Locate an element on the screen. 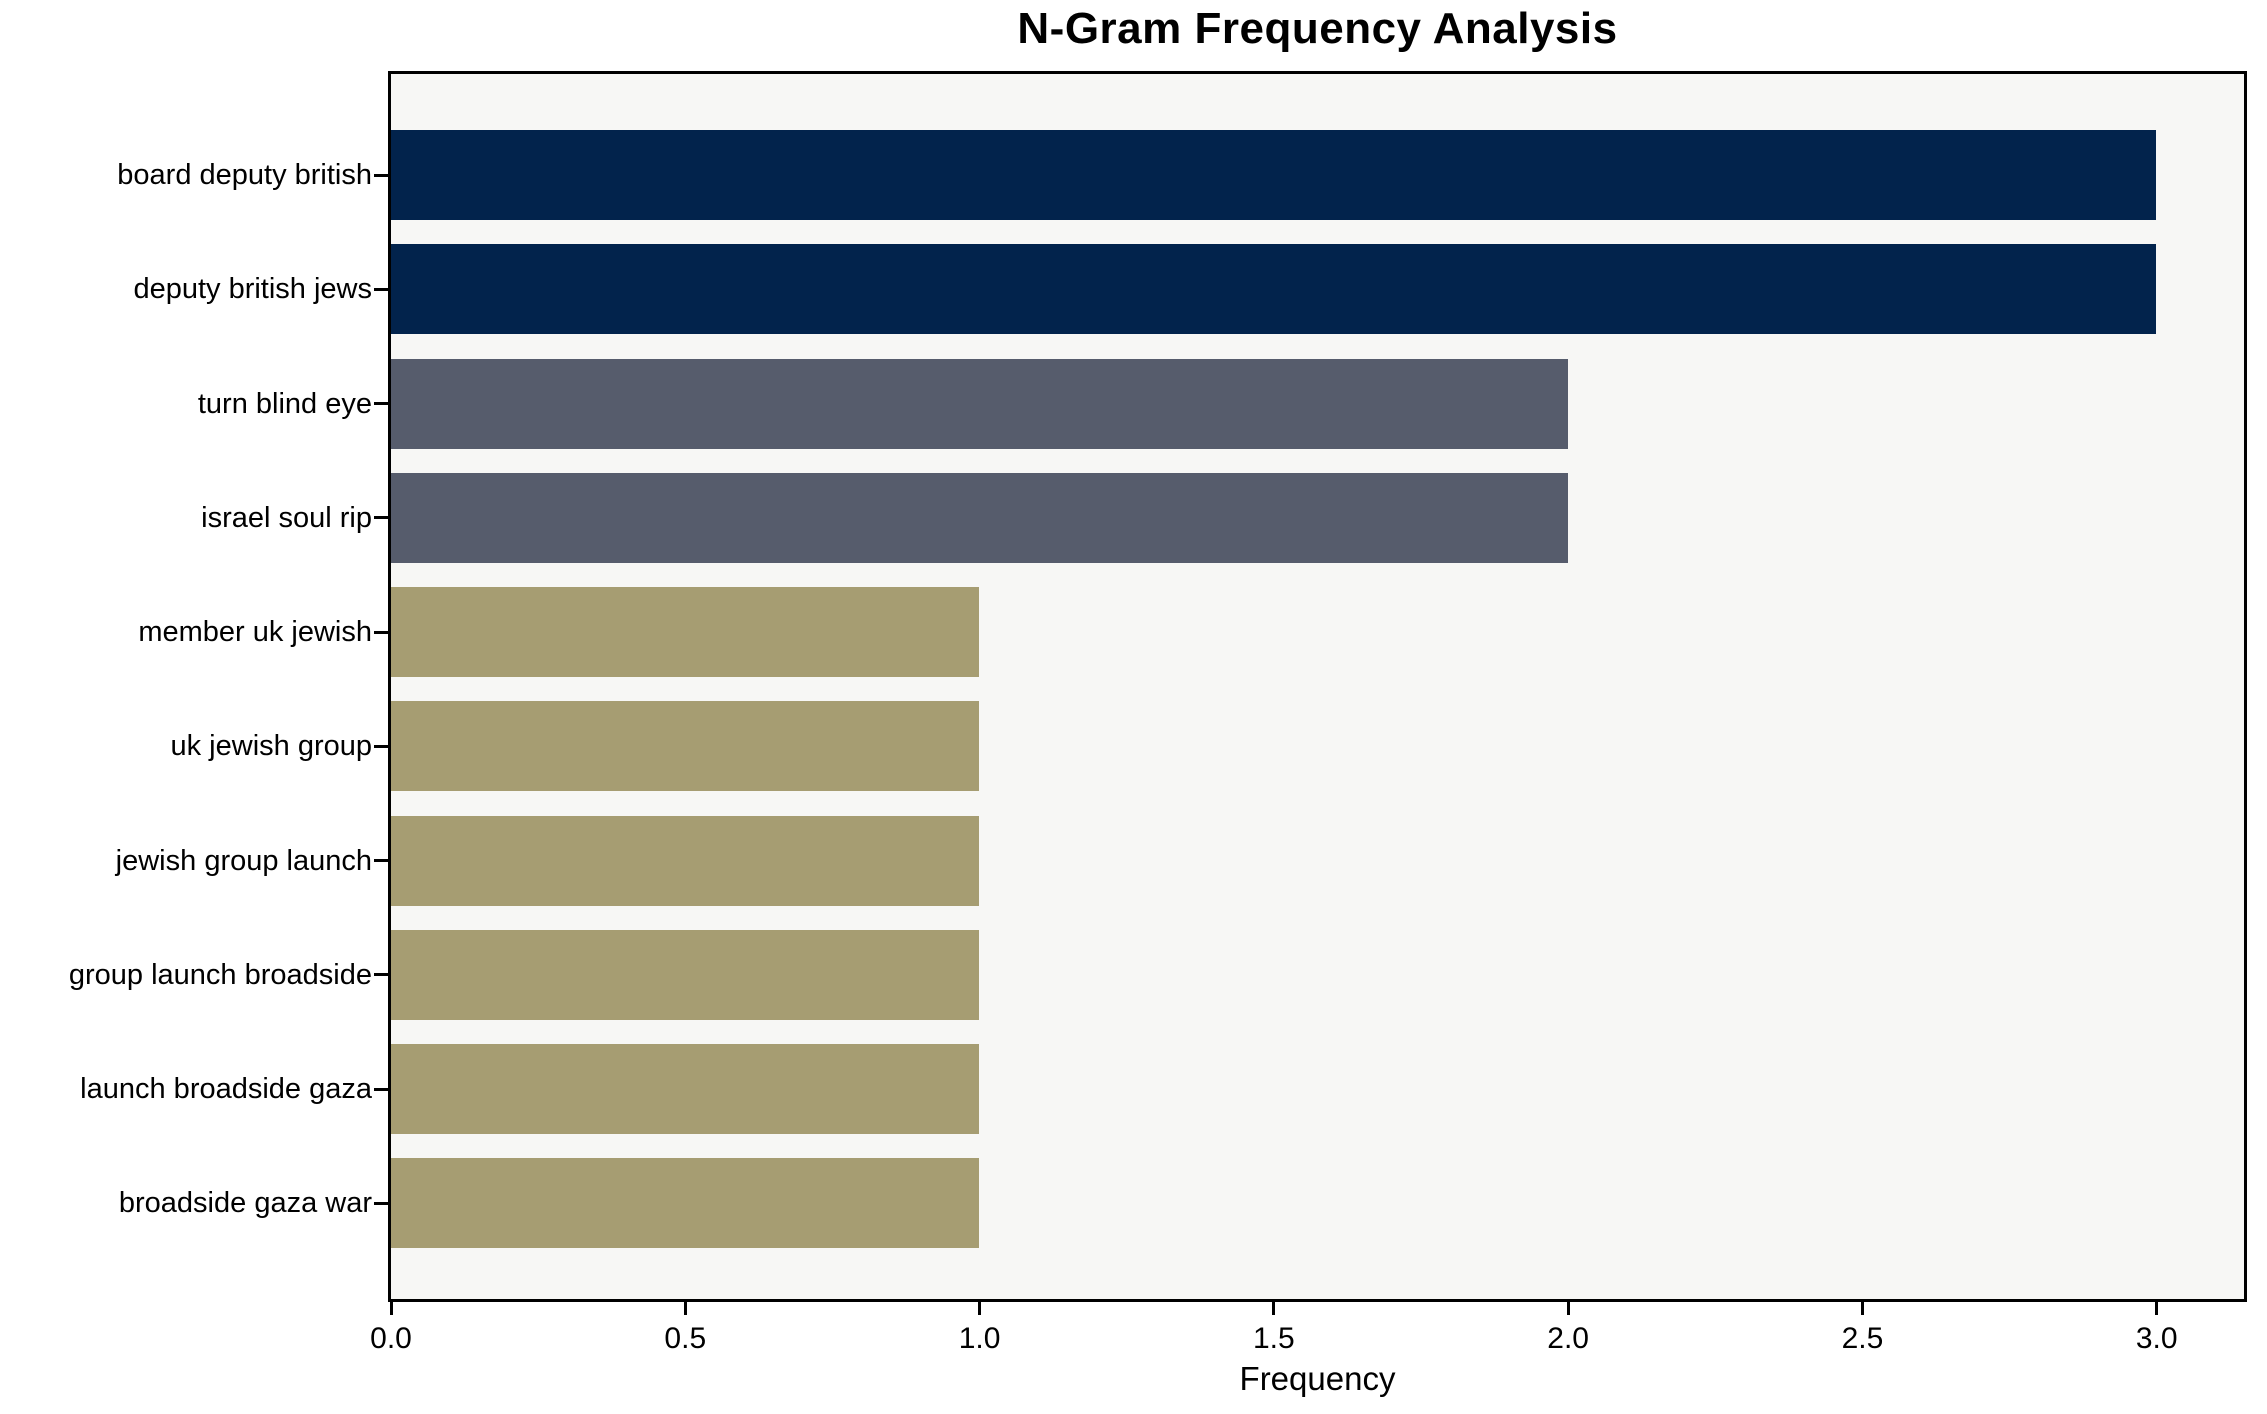 The height and width of the screenshot is (1414, 2267). y-tick-label: jewish group launch is located at coordinates (243, 860).